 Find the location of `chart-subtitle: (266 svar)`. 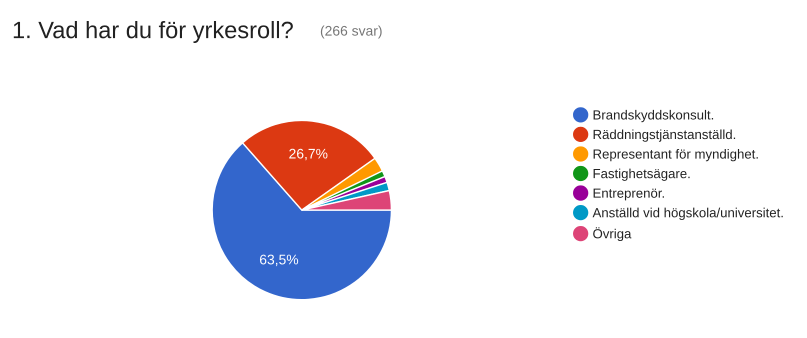

chart-subtitle: (266 svar) is located at coordinates (351, 32).